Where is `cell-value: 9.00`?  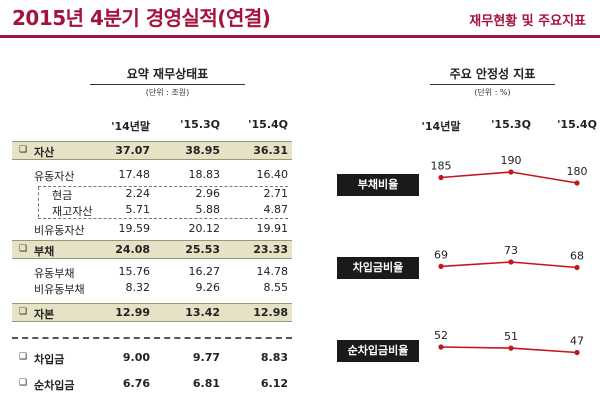 cell-value: 9.00 is located at coordinates (136, 357).